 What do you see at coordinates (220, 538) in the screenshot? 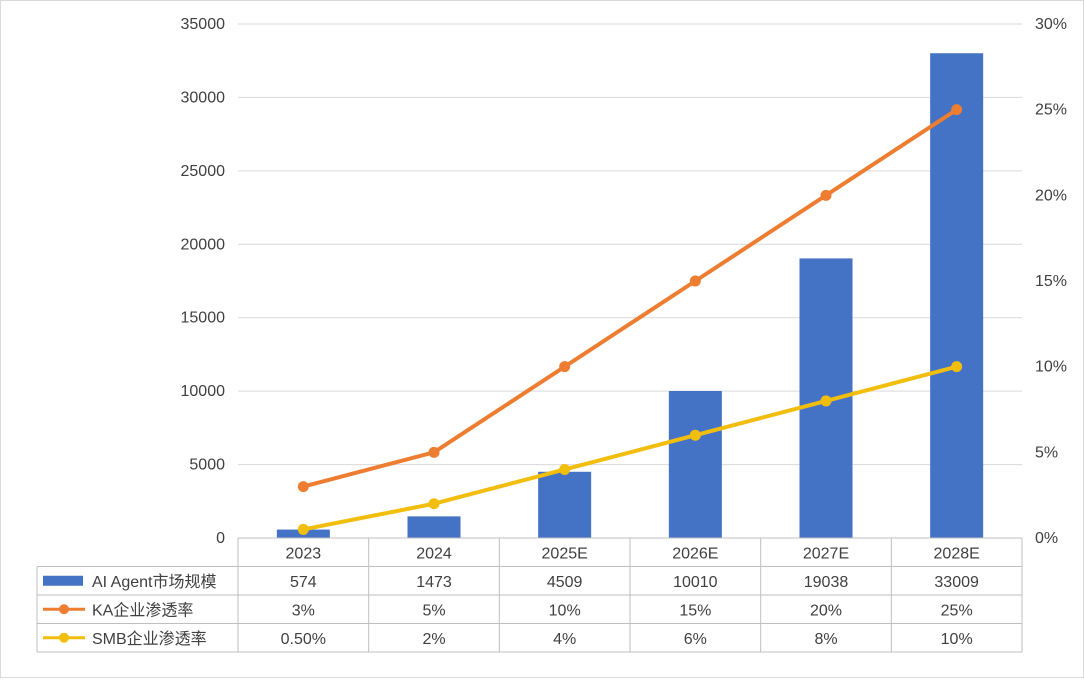
I see `left-axis-tick-label: 0` at bounding box center [220, 538].